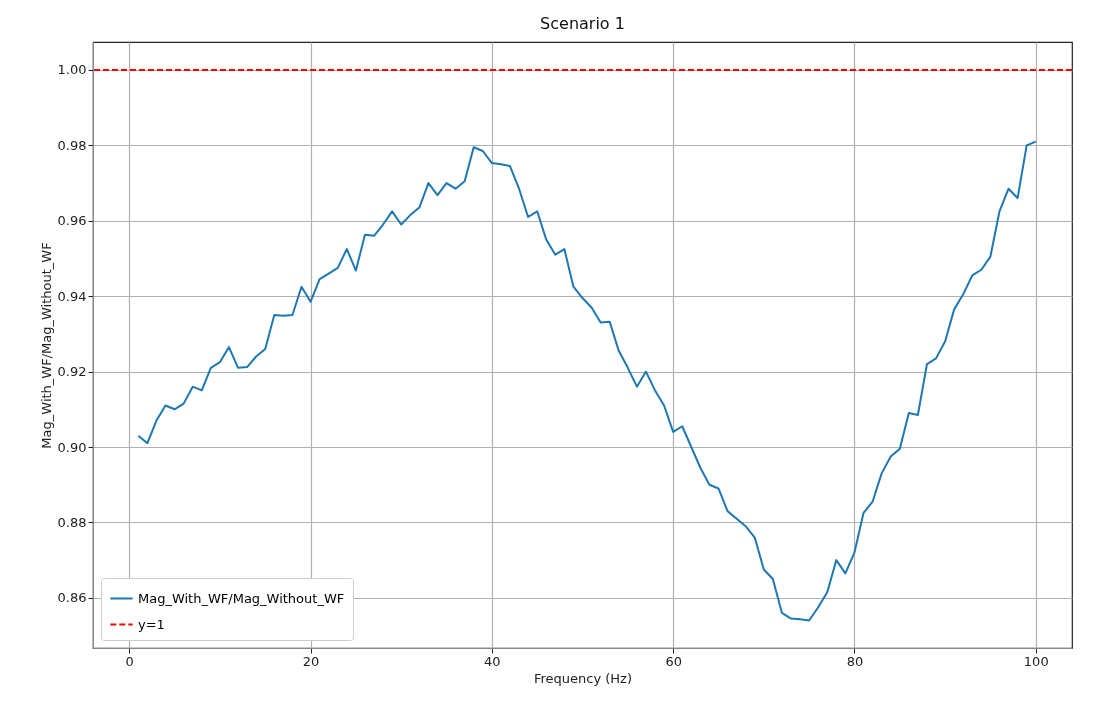 The image size is (1101, 704). I want to click on chart-title: Scenario 1, so click(582, 23).